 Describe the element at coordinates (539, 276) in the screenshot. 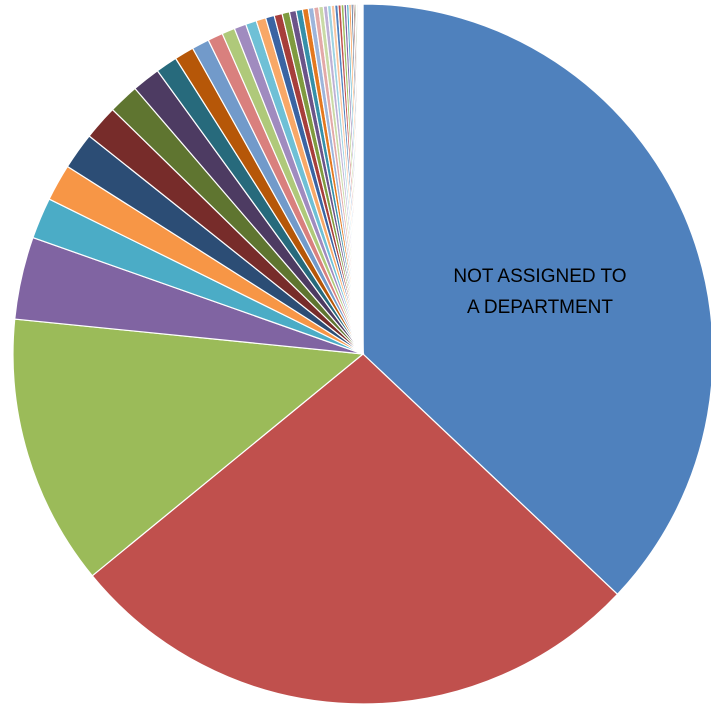

I see `pie-slice-label-0-line-0: NOT ASSIGNED TO` at that location.